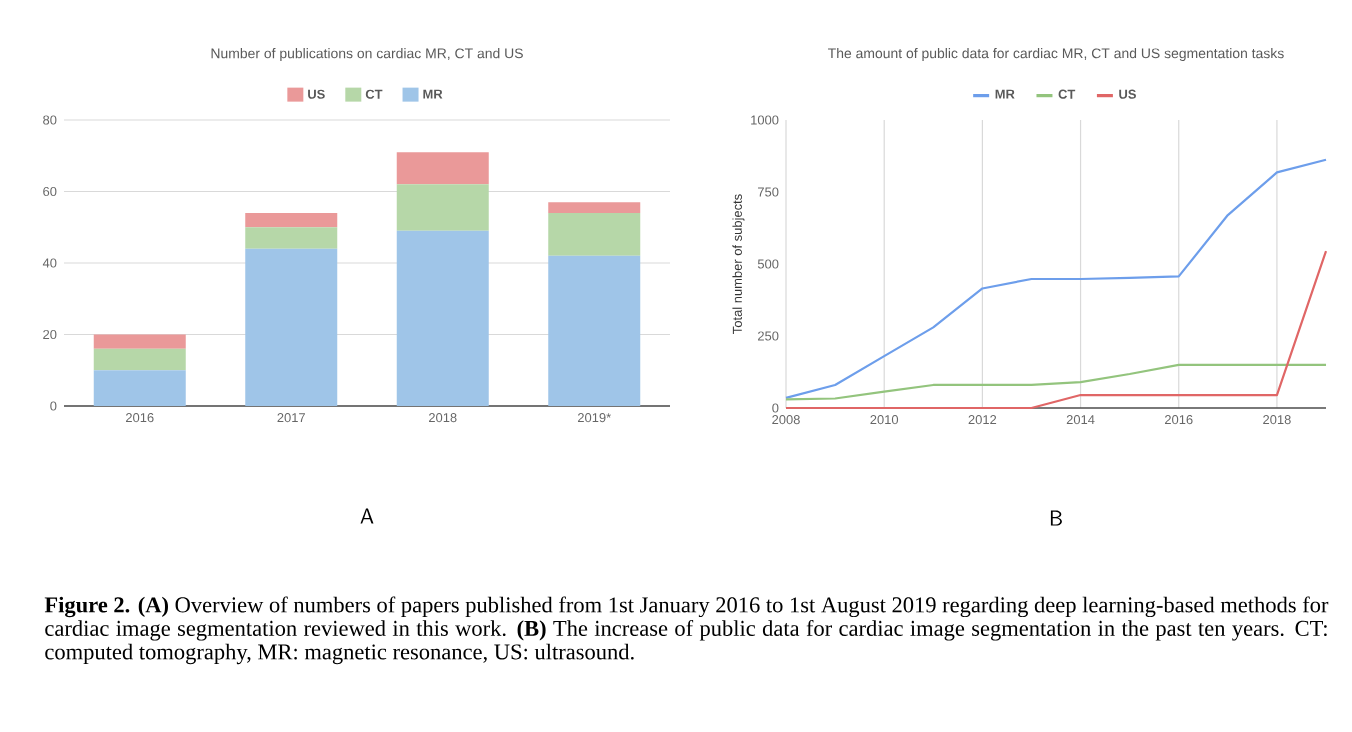  What do you see at coordinates (1056, 518) in the screenshot?
I see `text: B` at bounding box center [1056, 518].